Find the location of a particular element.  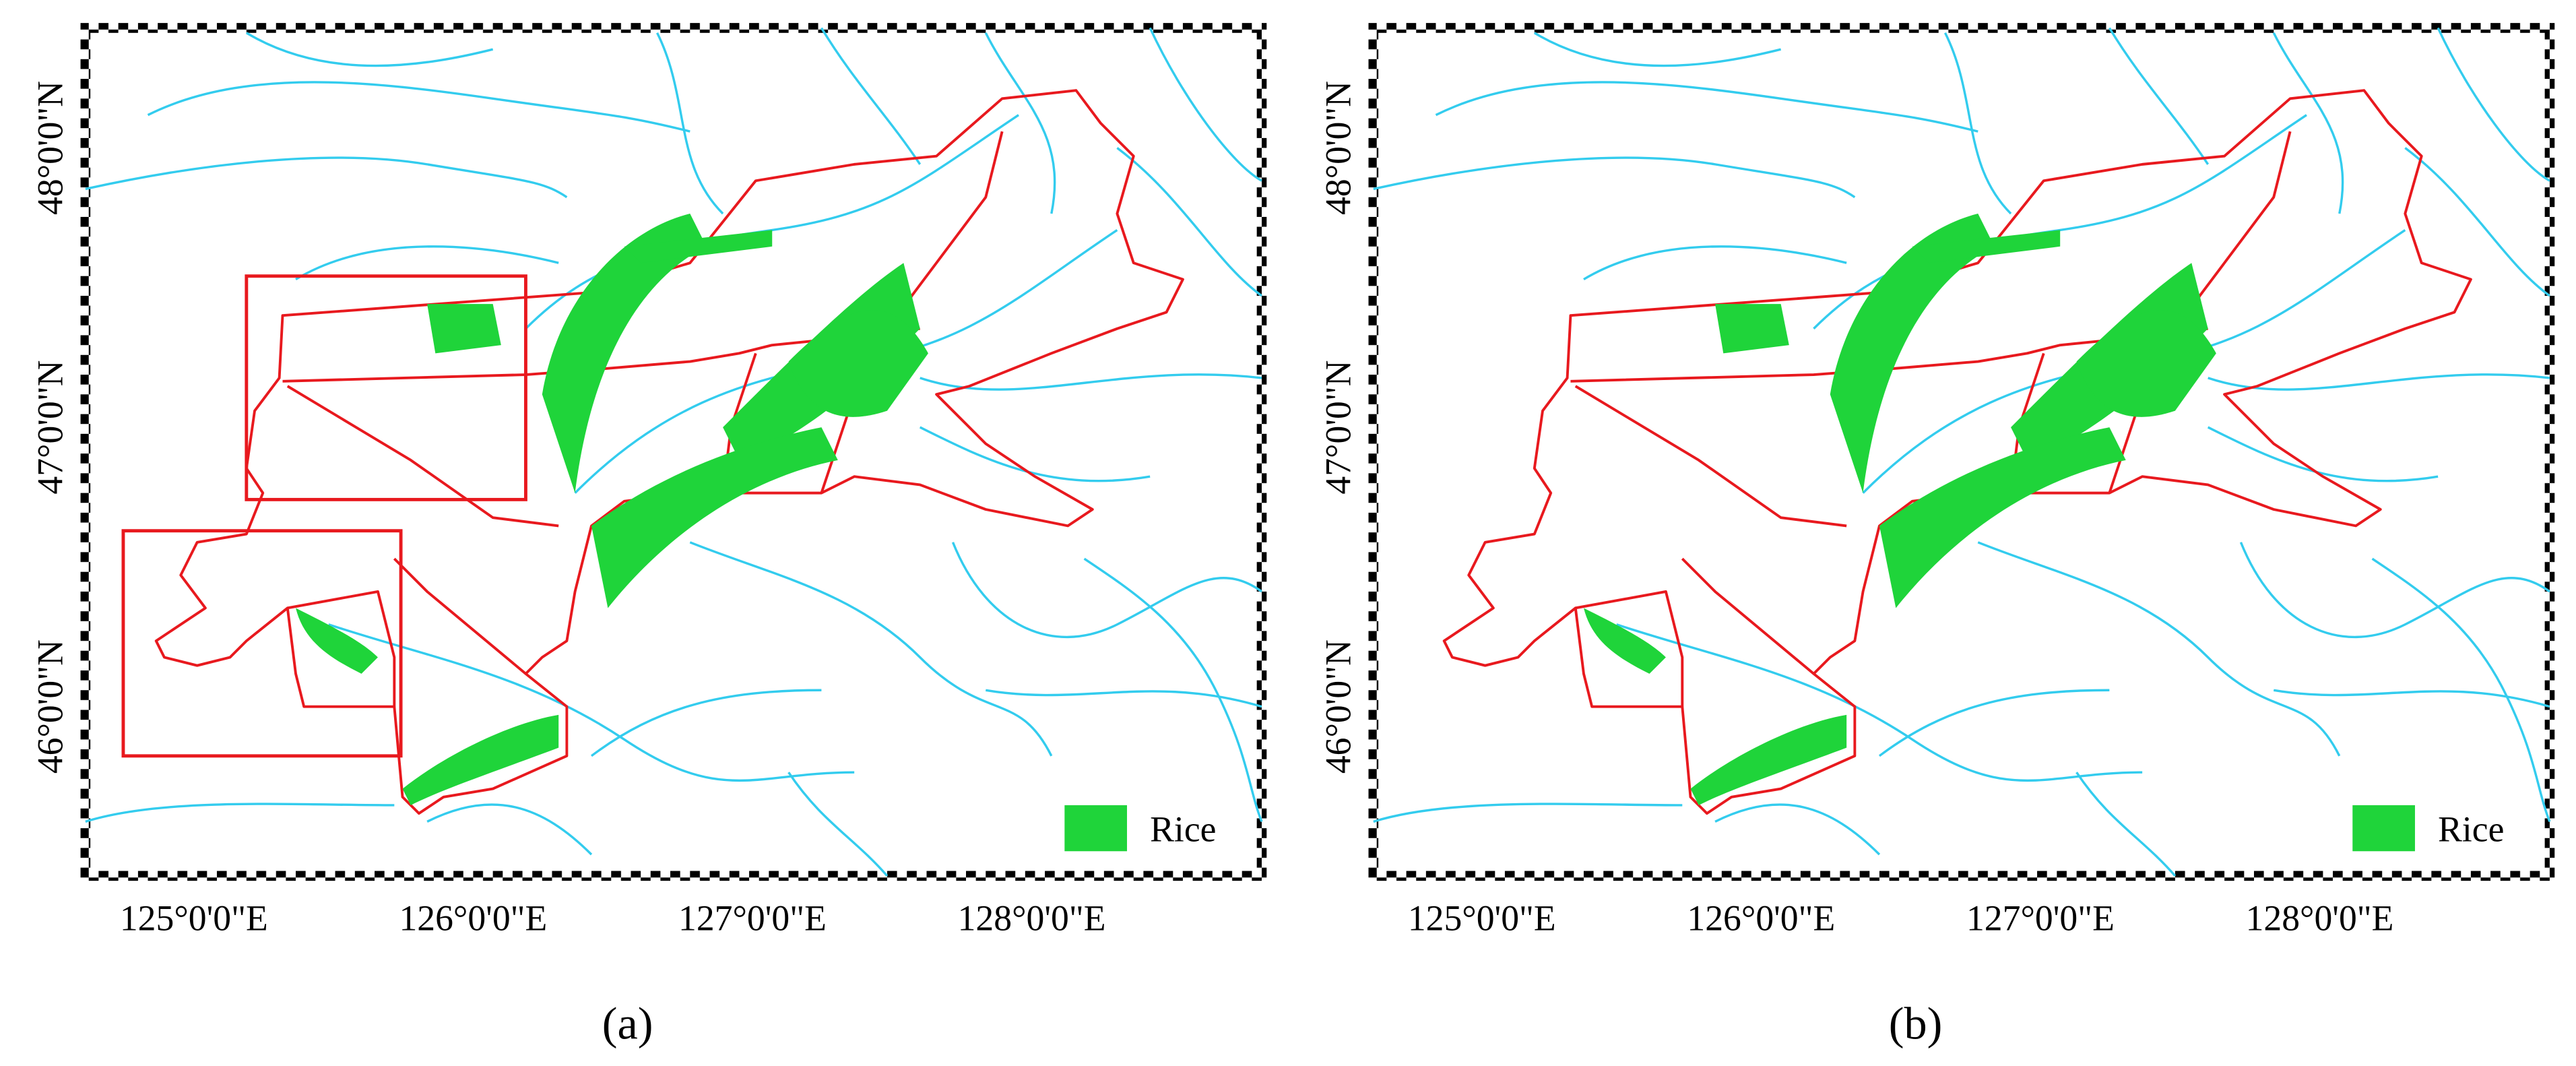

caption: (b) is located at coordinates (1916, 1022).